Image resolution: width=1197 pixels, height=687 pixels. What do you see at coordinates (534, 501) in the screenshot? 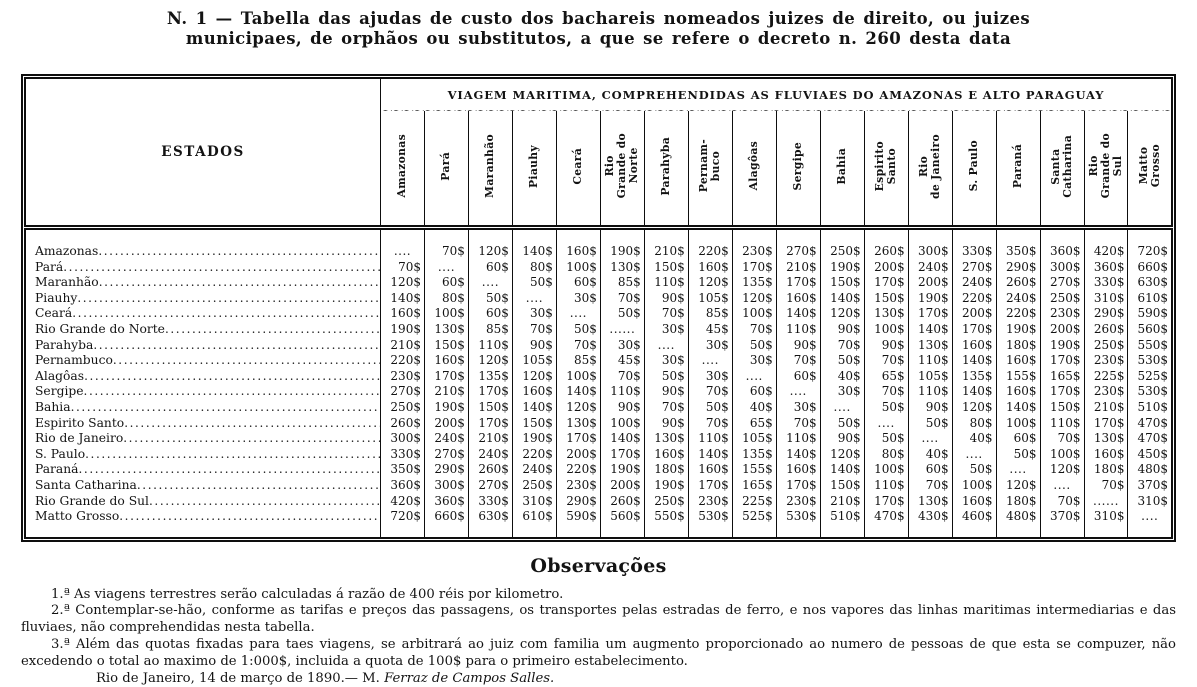
I see `cost-cell: 310$` at bounding box center [534, 501].